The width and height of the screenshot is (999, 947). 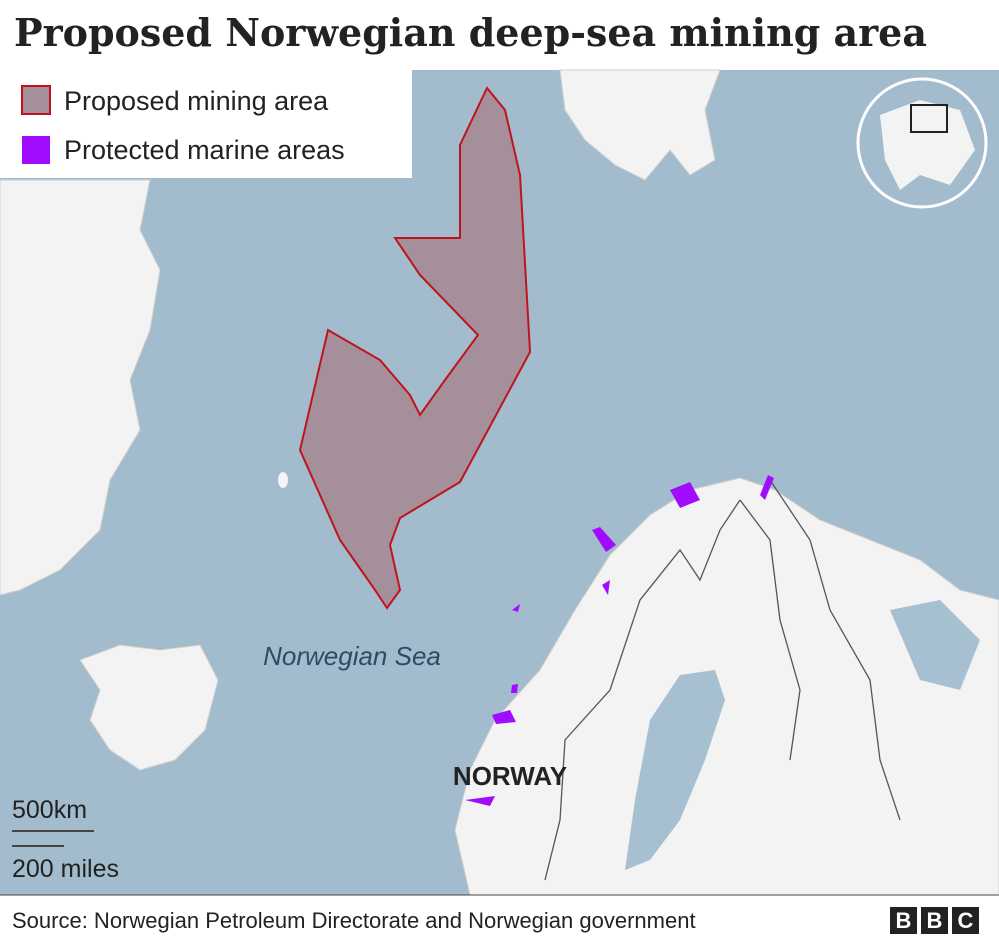 I want to click on greenland, so click(x=80, y=387).